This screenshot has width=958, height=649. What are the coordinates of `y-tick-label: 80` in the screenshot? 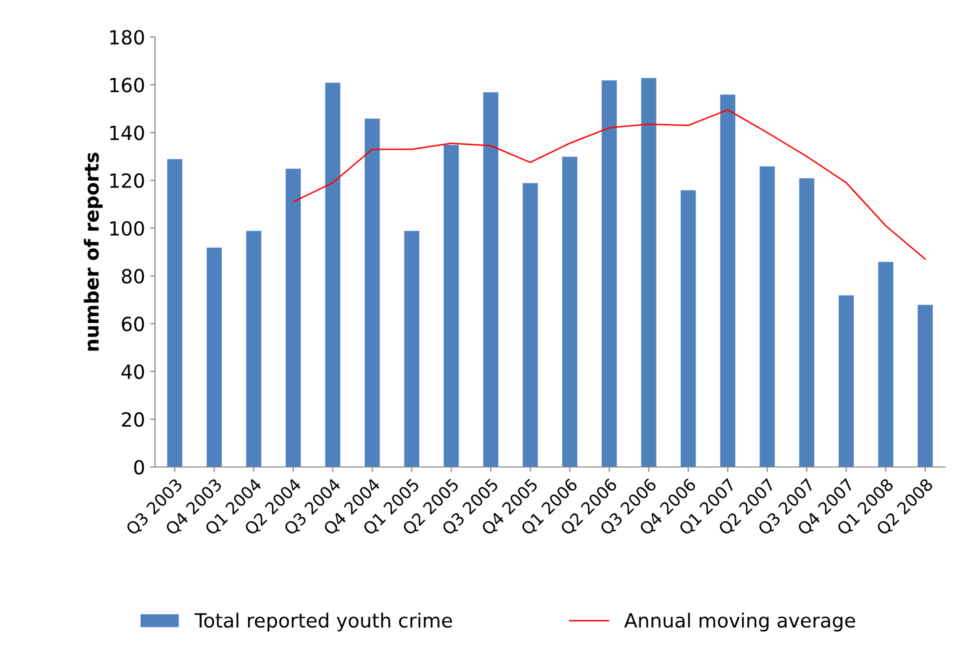 It's located at (133, 276).